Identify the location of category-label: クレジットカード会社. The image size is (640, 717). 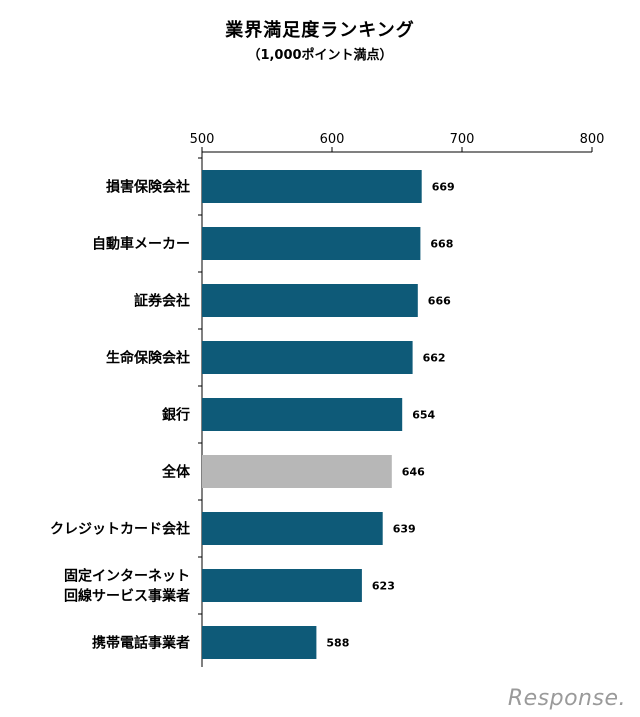
(120, 529).